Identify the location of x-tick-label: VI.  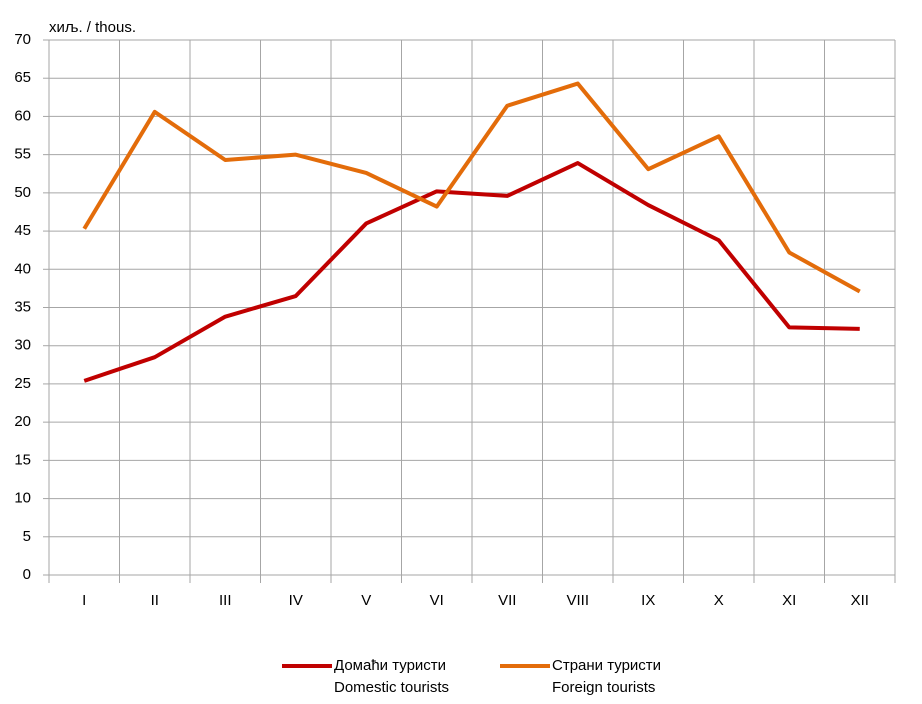
(437, 600).